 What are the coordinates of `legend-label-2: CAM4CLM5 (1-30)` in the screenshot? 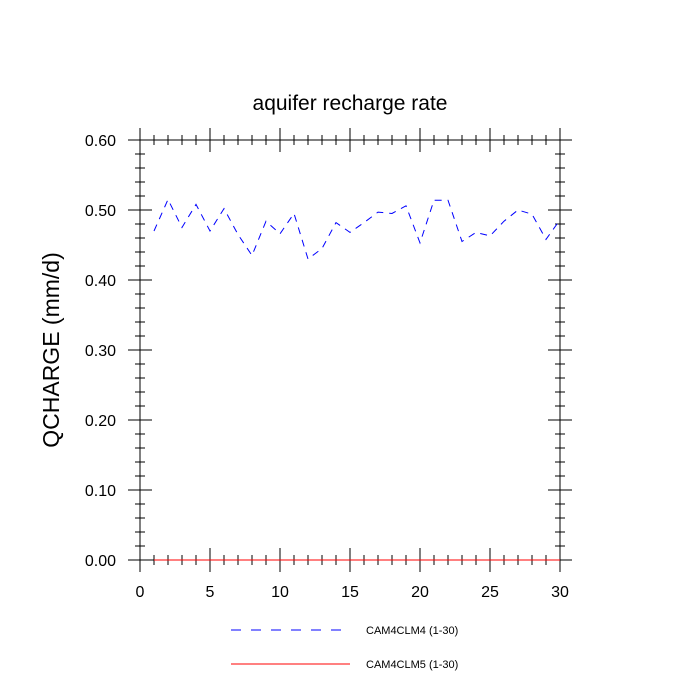 It's located at (412, 665).